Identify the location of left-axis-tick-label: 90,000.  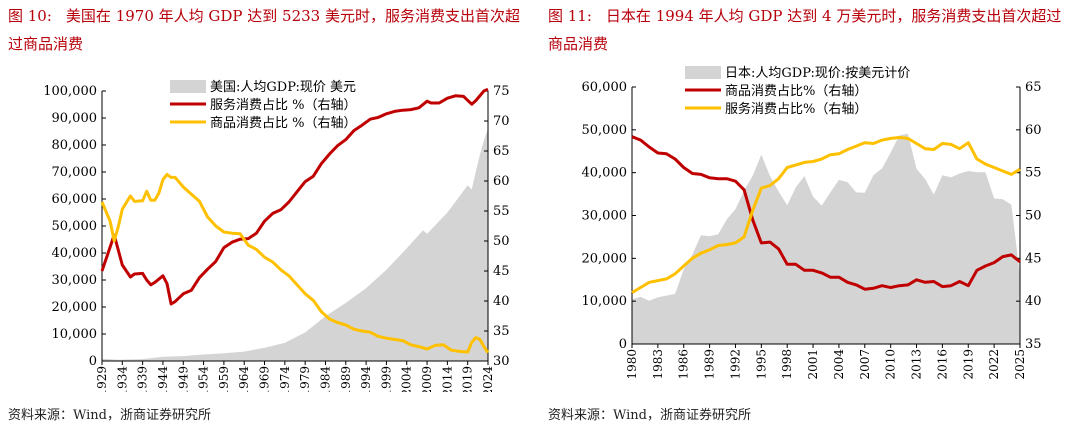
(75, 118).